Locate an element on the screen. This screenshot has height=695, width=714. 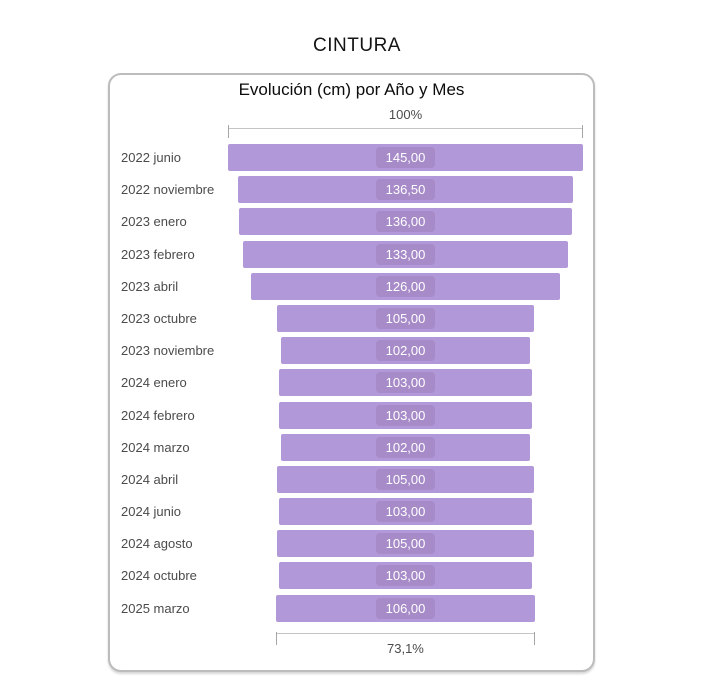
category-label: 2023 noviembre is located at coordinates (168, 351).